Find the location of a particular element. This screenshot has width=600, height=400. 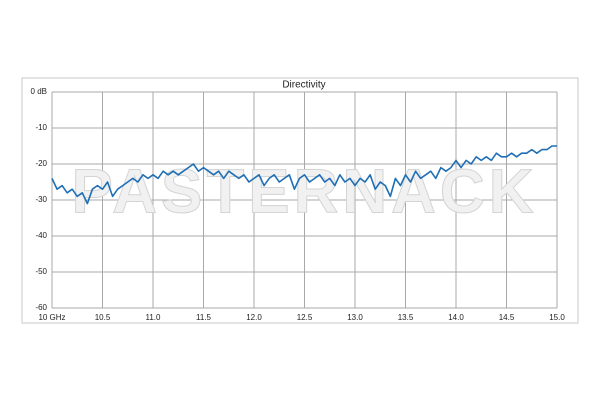

data-line is located at coordinates (304, 175).